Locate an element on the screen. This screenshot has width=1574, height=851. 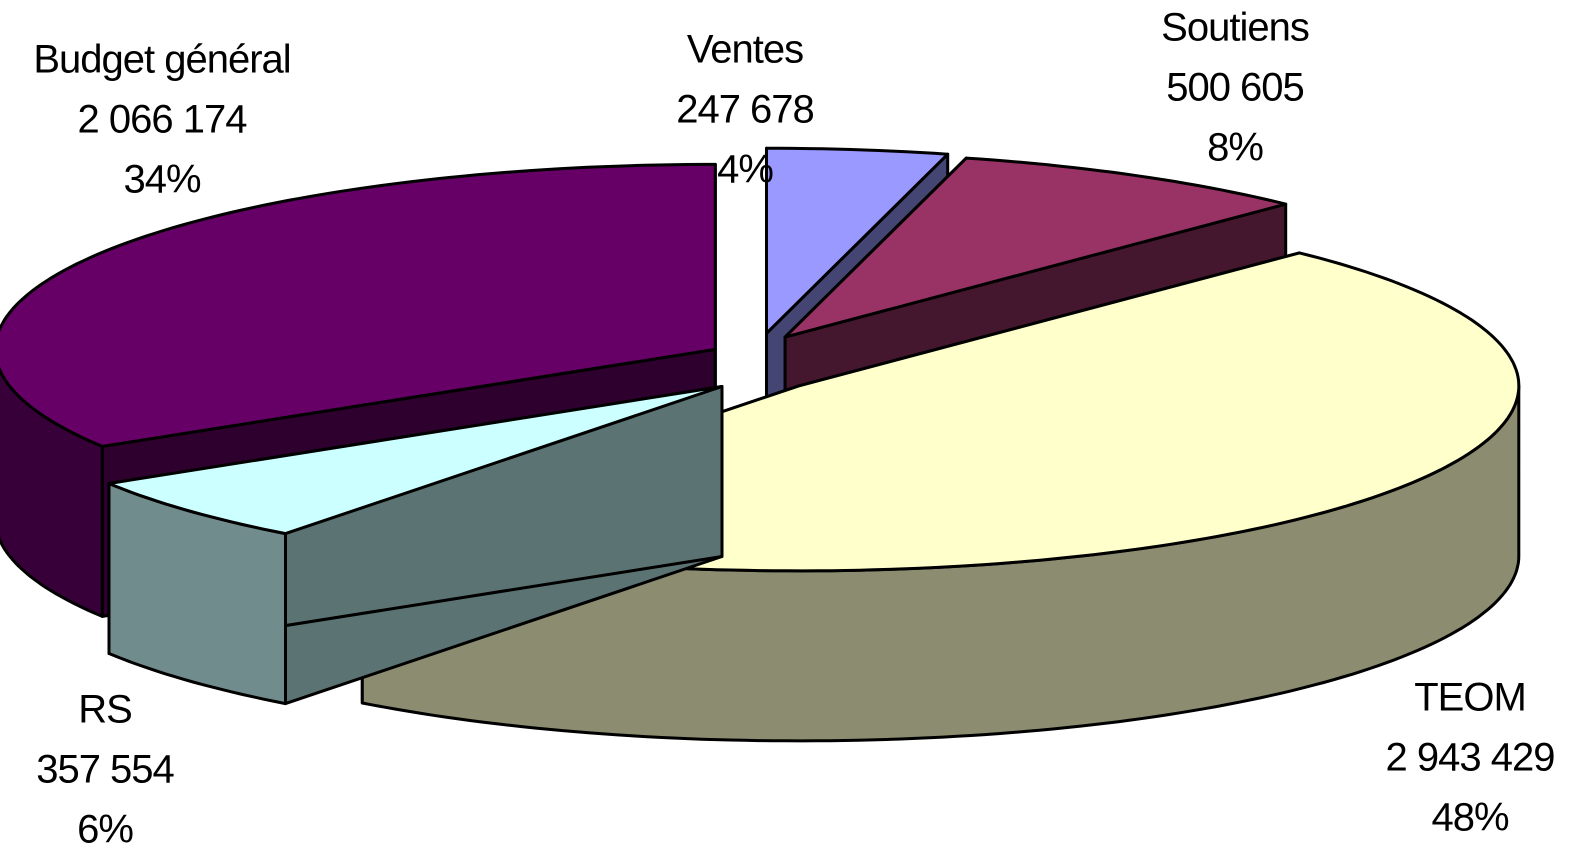
value-label: 2 066 174 is located at coordinates (163, 120).